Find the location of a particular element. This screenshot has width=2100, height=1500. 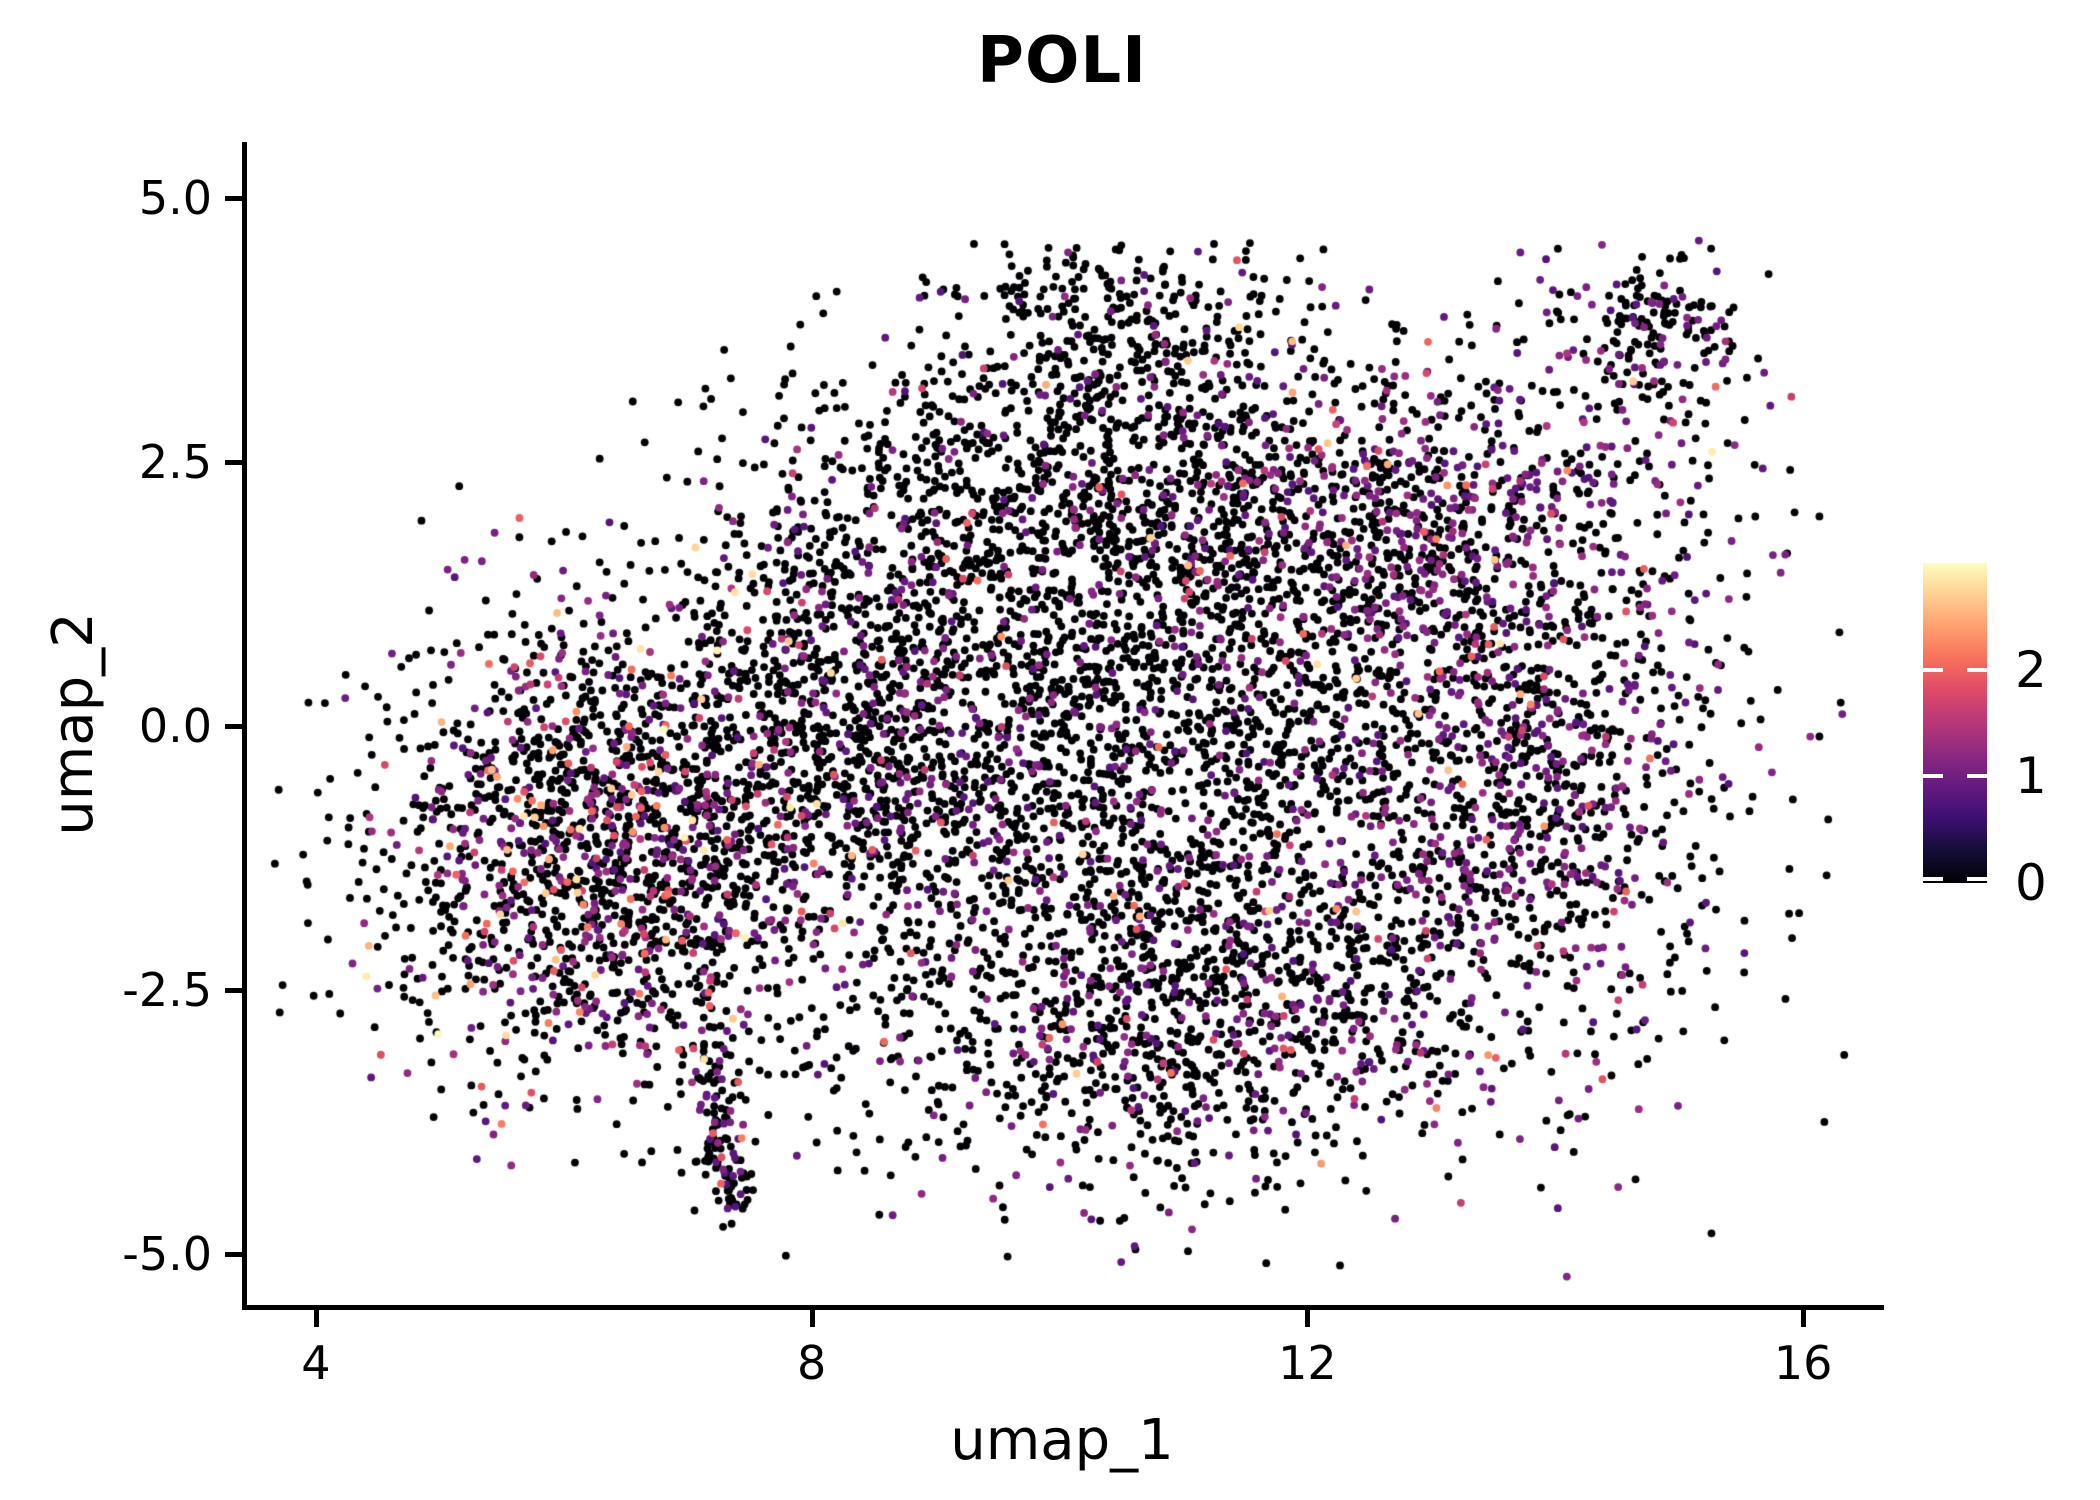

colorbar-tick-label: 0 is located at coordinates (2031, 883).